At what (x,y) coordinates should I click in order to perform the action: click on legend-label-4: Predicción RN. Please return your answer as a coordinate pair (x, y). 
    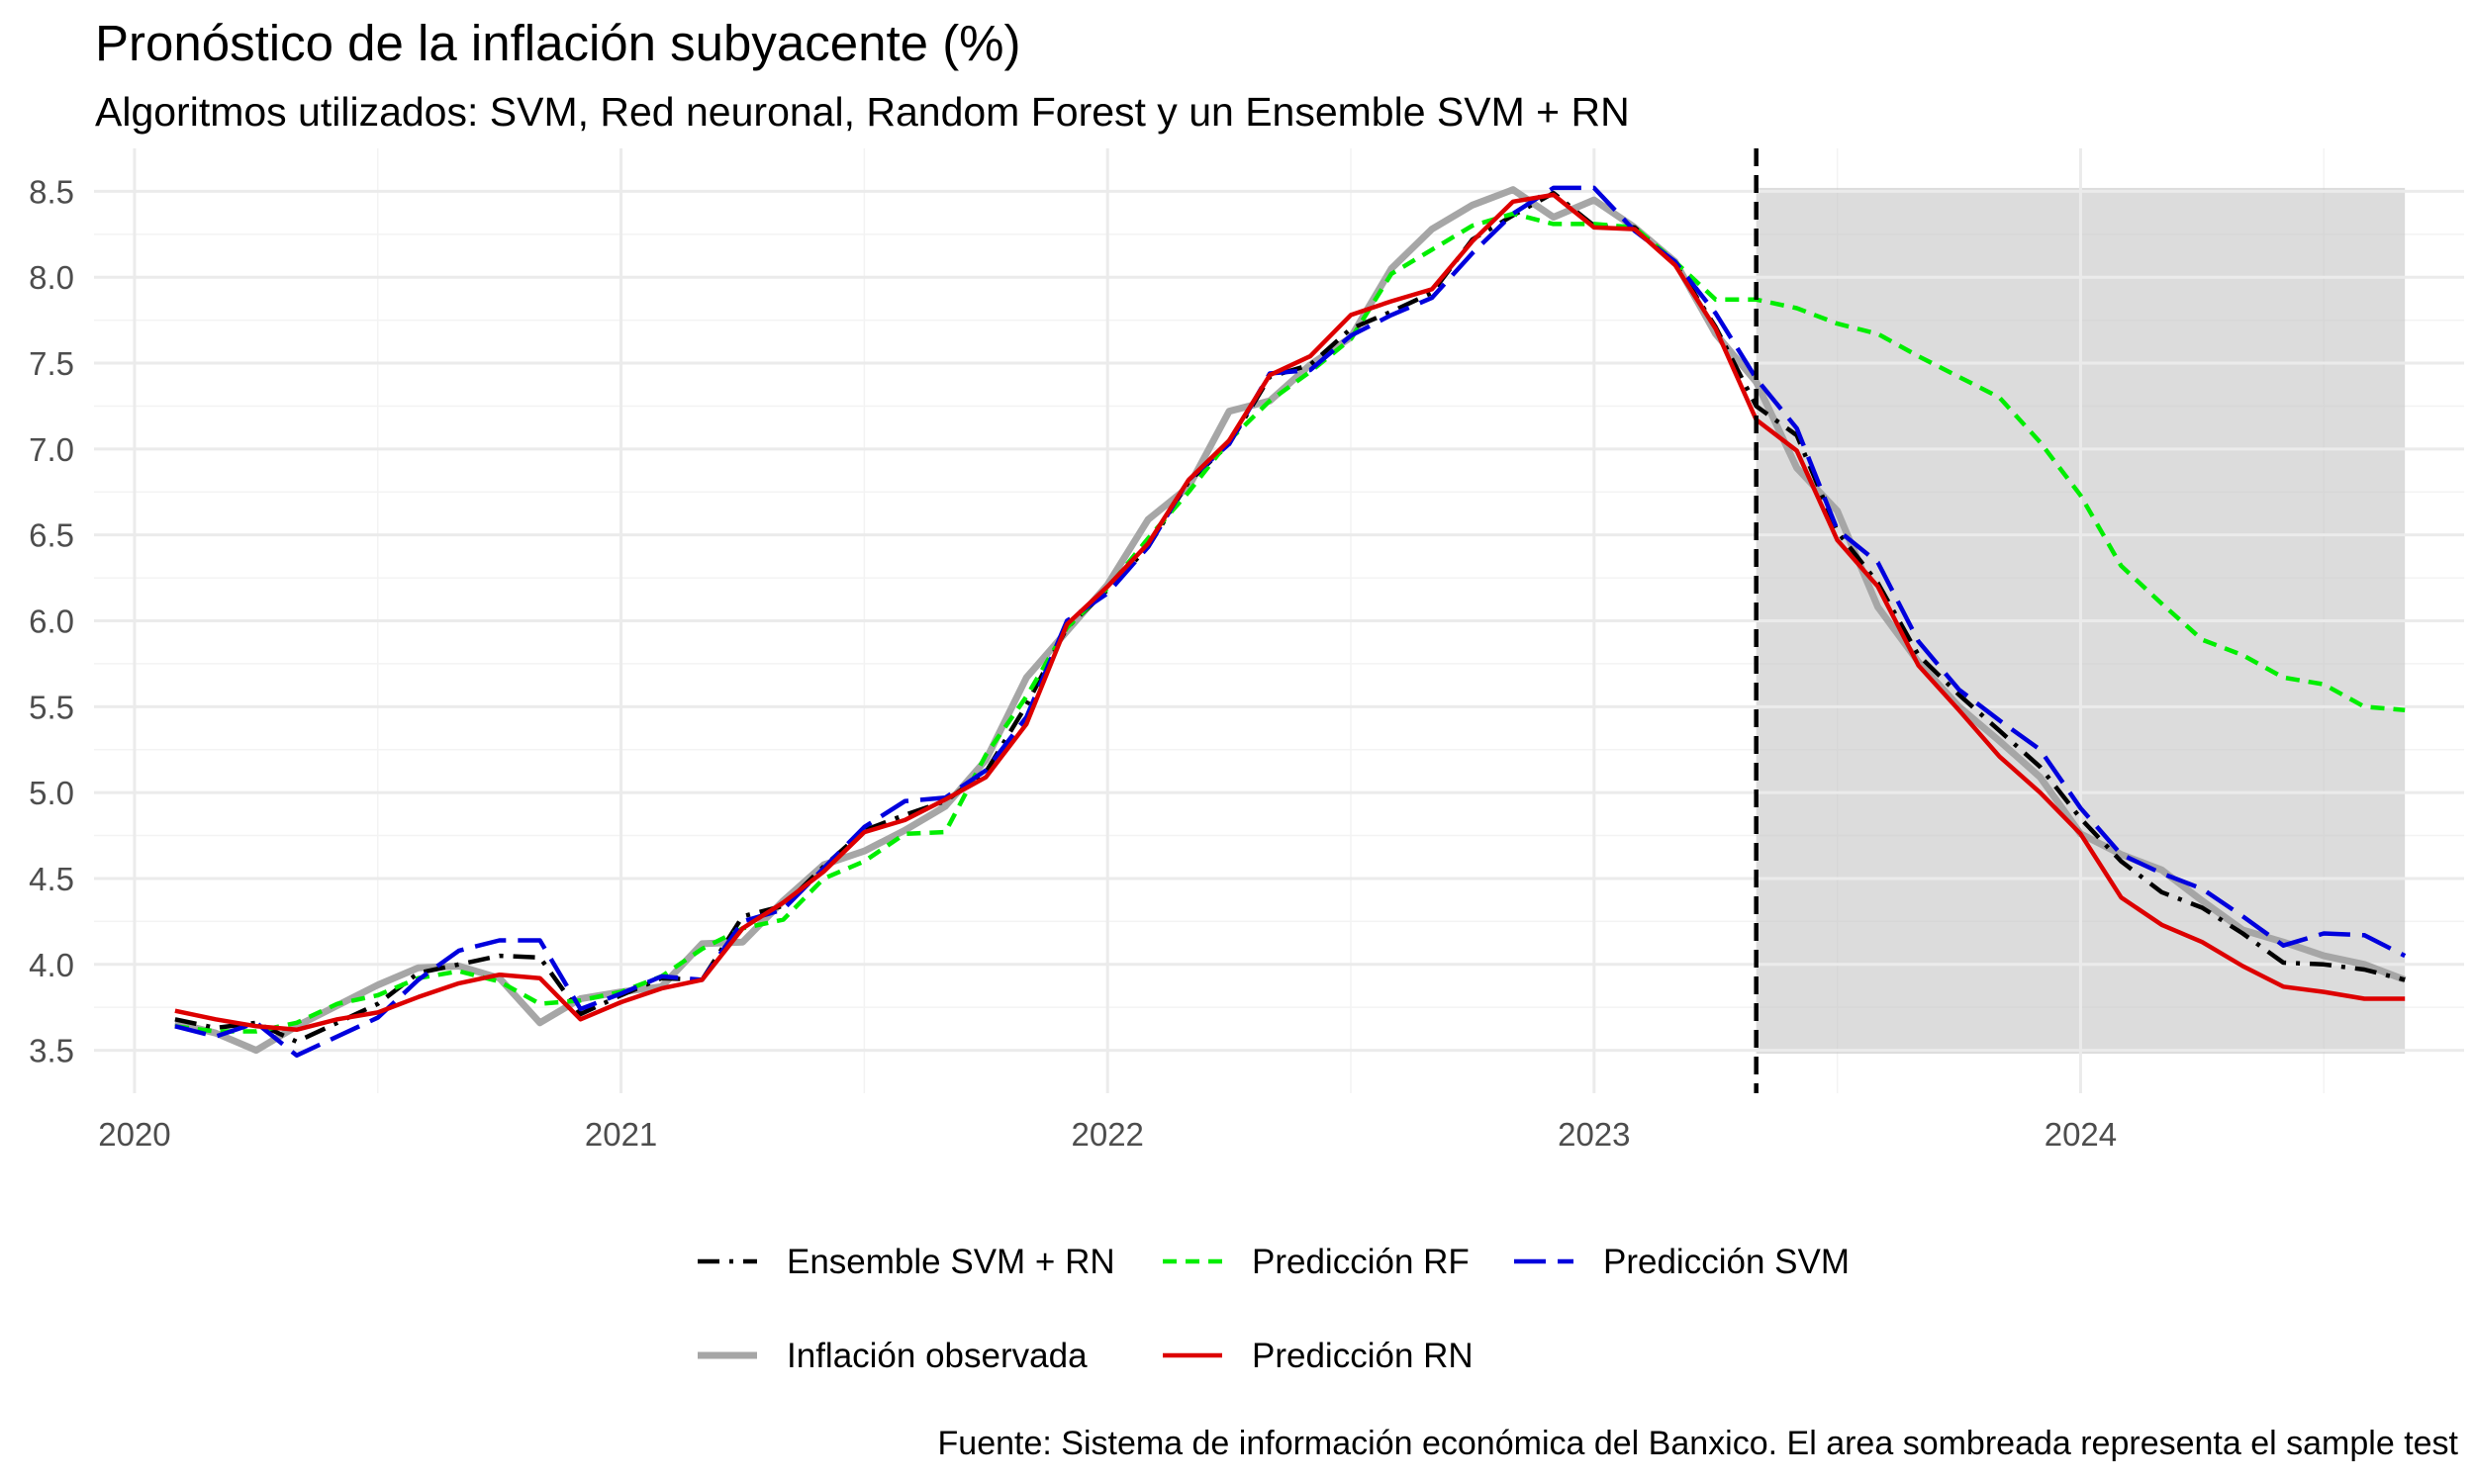
    Looking at the image, I should click on (1363, 1356).